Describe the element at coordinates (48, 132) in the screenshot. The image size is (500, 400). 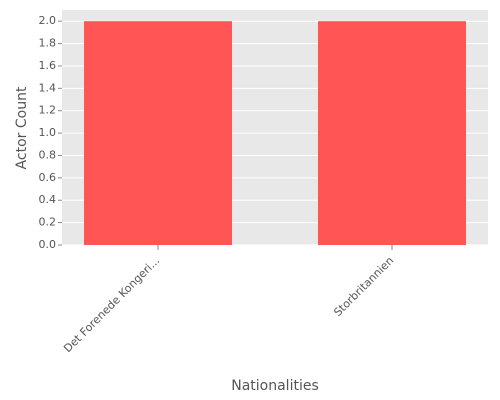
I see `y-tick-label: 1.0` at that location.